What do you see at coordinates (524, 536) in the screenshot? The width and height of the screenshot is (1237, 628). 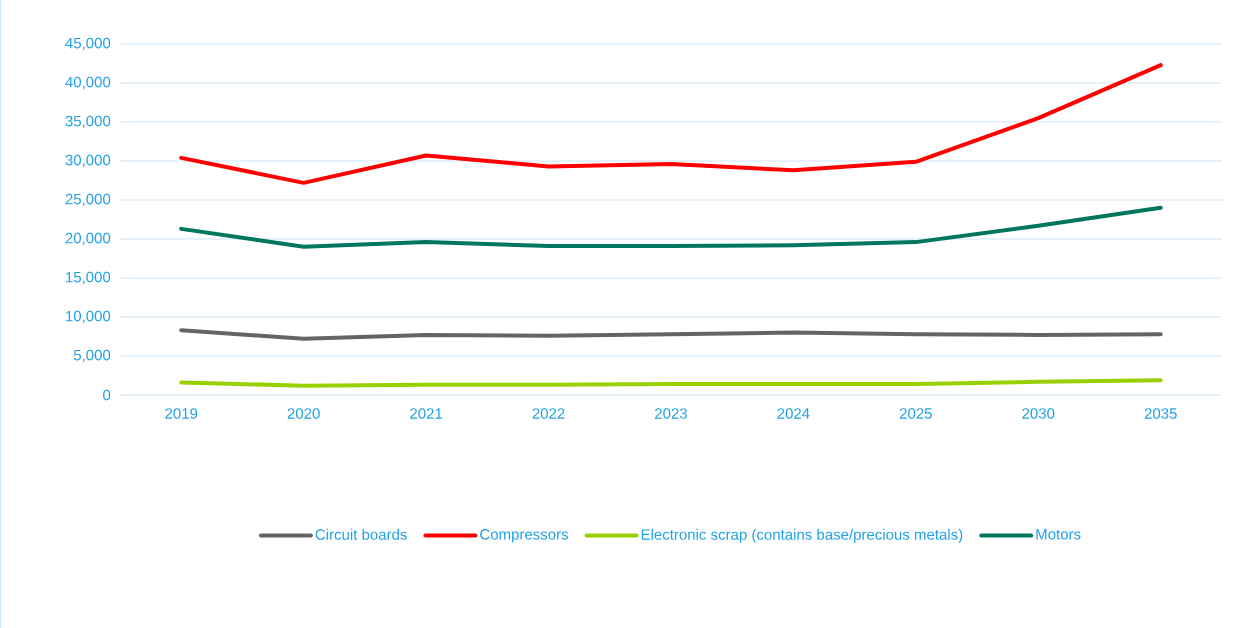 I see `legend-label: Compressors` at bounding box center [524, 536].